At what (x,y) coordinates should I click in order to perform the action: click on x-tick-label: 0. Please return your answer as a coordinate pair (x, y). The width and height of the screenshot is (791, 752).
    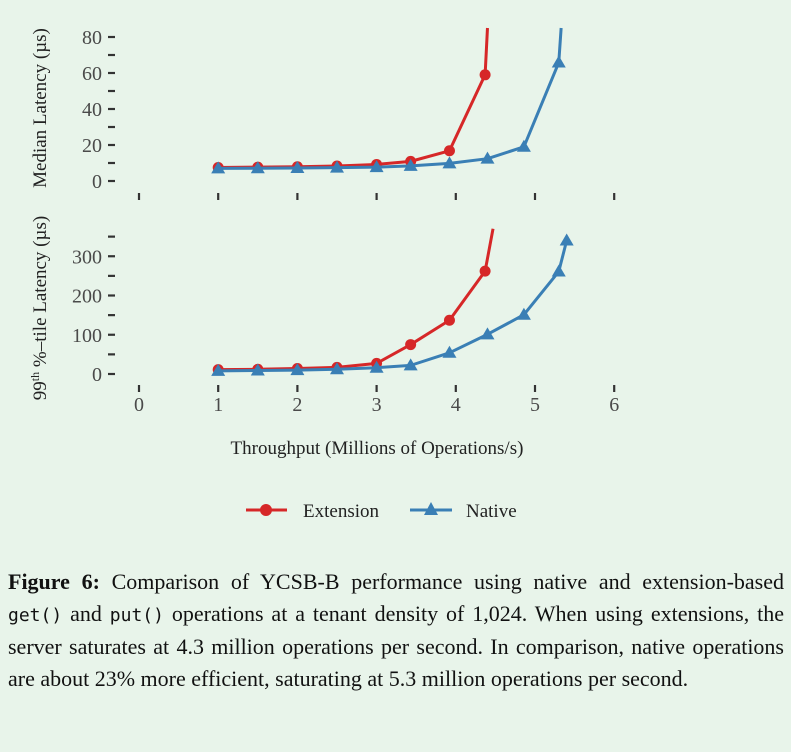
    Looking at the image, I should click on (139, 405).